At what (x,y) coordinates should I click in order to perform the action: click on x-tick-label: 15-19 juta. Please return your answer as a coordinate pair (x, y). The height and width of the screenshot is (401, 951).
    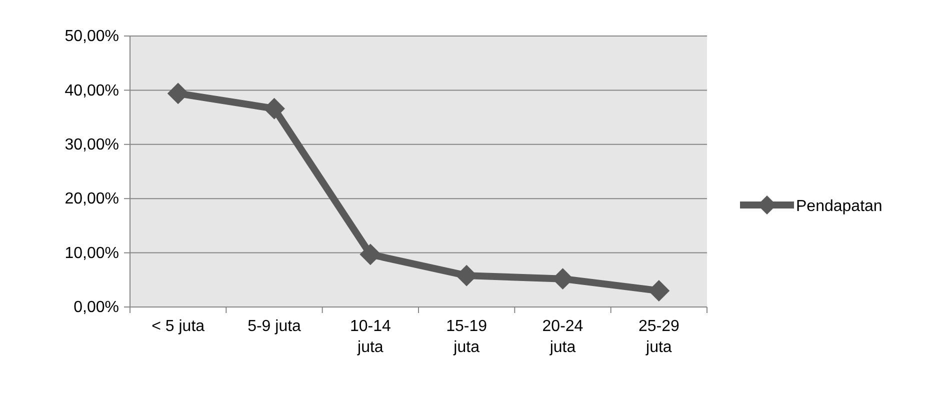
    Looking at the image, I should click on (467, 337).